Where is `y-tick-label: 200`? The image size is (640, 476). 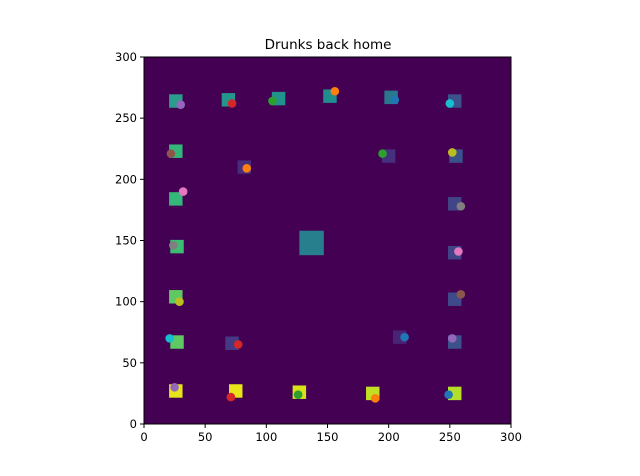
y-tick-label: 200 is located at coordinates (126, 179).